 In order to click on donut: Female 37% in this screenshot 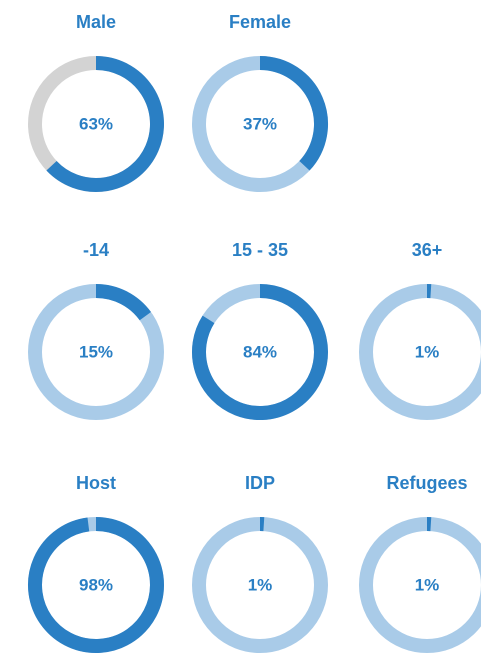, I will do `click(260, 102)`.